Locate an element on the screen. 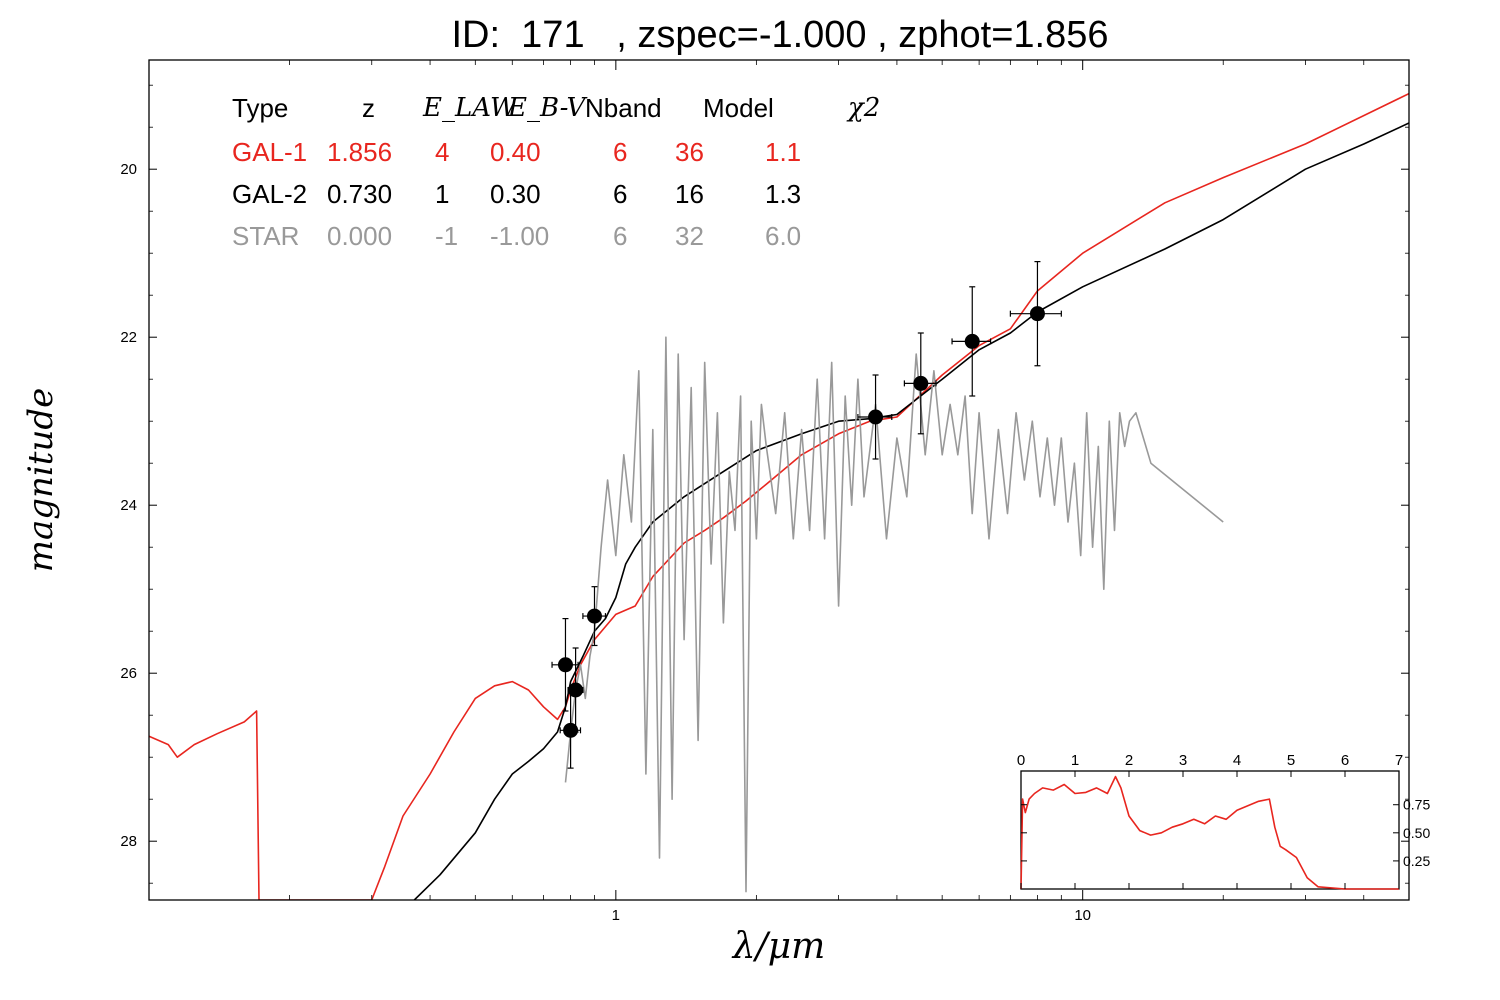 The height and width of the screenshot is (1000, 1500). legend-row-0-col-5: 36 is located at coordinates (689, 152).